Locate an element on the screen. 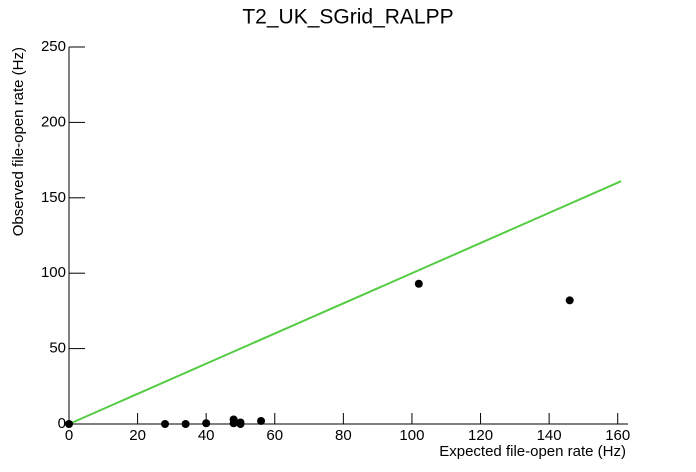 This screenshot has width=696, height=472. x-tick-label: 40 is located at coordinates (206, 435).